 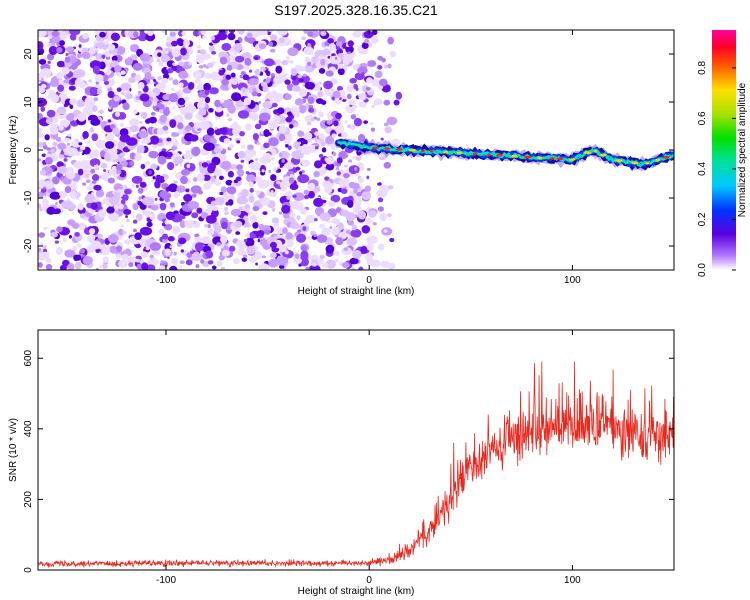 I want to click on y-tick-label: 200, so click(x=28, y=499).